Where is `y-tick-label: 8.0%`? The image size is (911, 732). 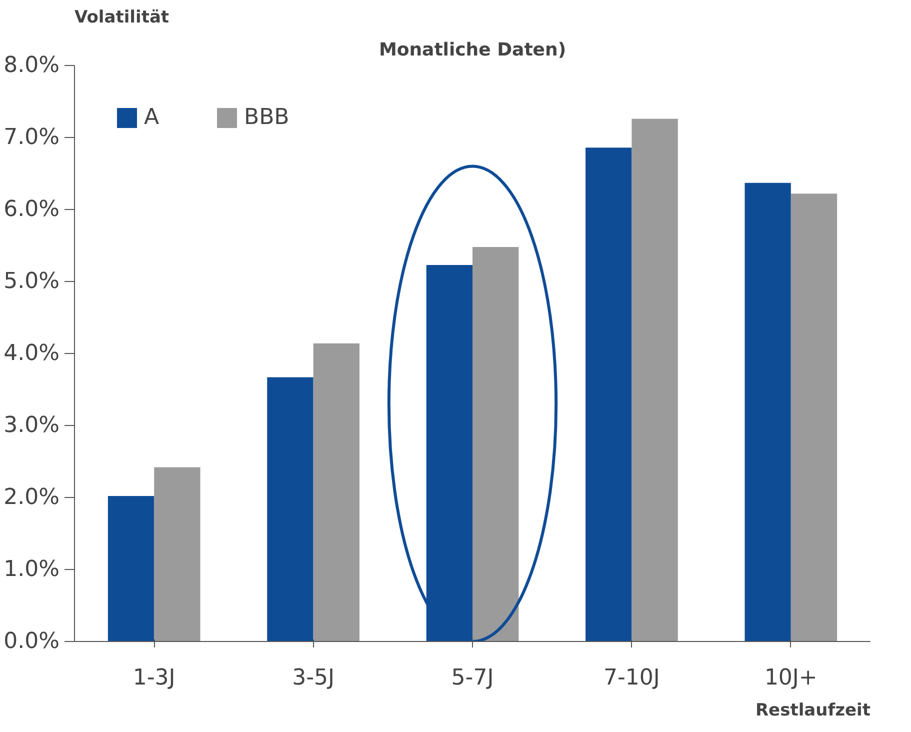 y-tick-label: 8.0% is located at coordinates (32, 65).